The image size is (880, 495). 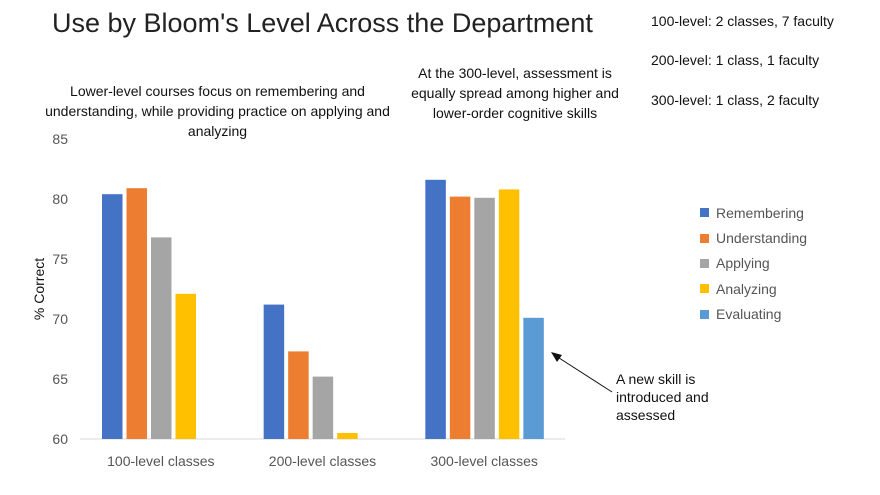 What do you see at coordinates (762, 238) in the screenshot?
I see `legend-label: Understanding` at bounding box center [762, 238].